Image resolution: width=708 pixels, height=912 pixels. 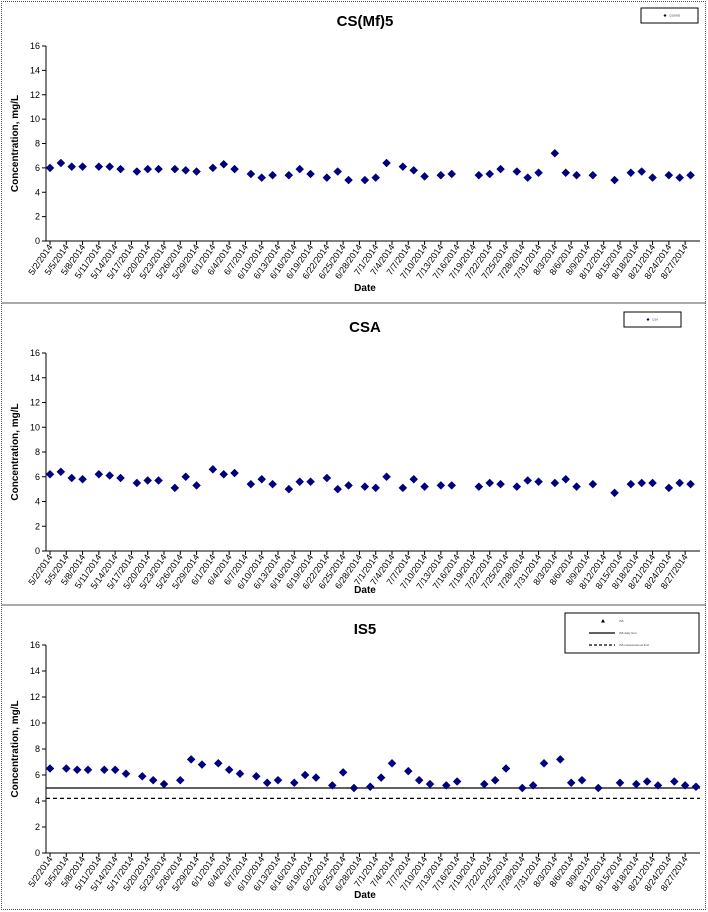 What do you see at coordinates (365, 288) in the screenshot?
I see `x-axis-label: Date` at bounding box center [365, 288].